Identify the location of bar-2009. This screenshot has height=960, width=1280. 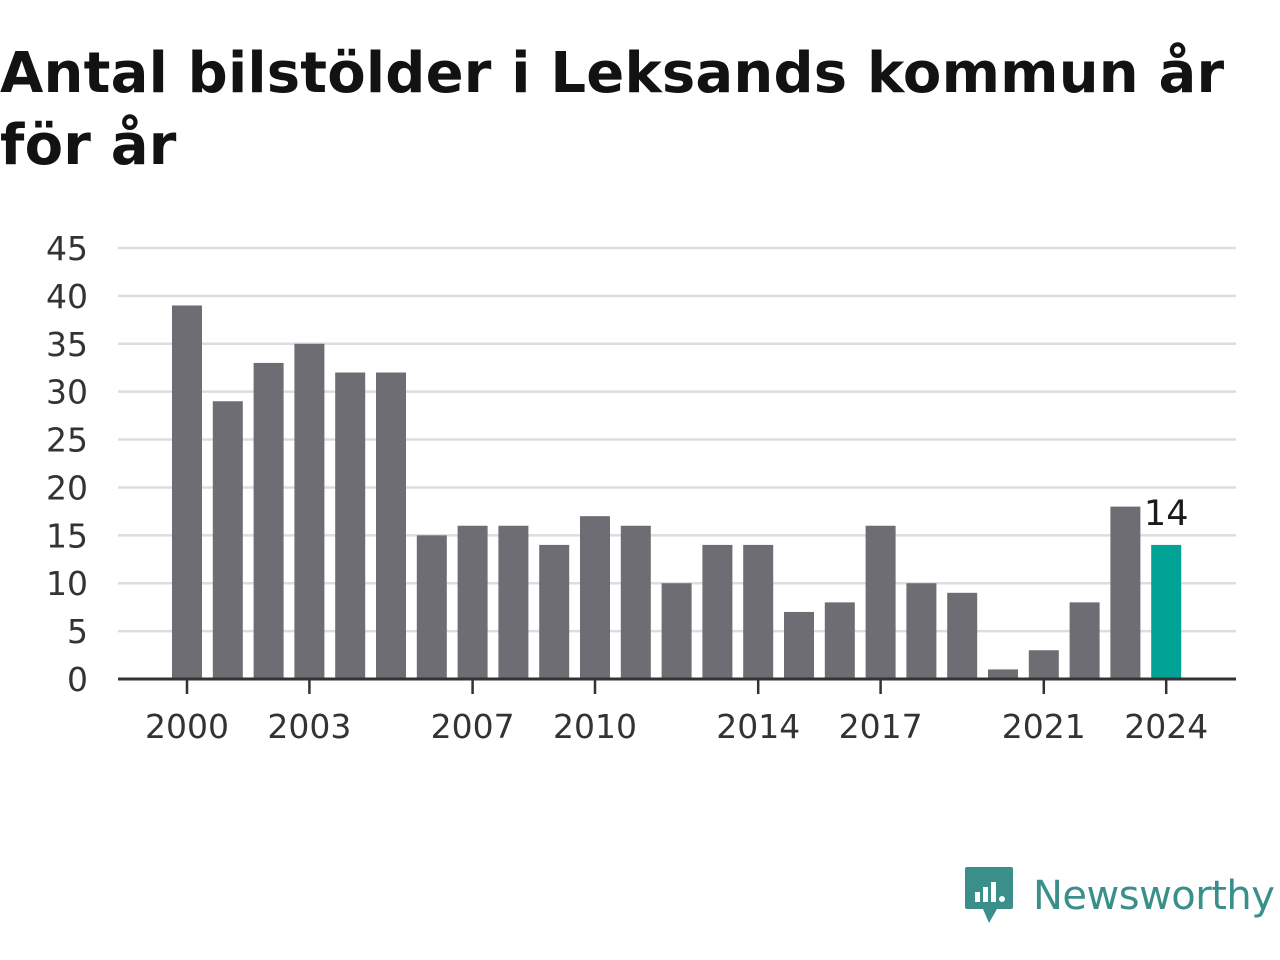
(554, 611).